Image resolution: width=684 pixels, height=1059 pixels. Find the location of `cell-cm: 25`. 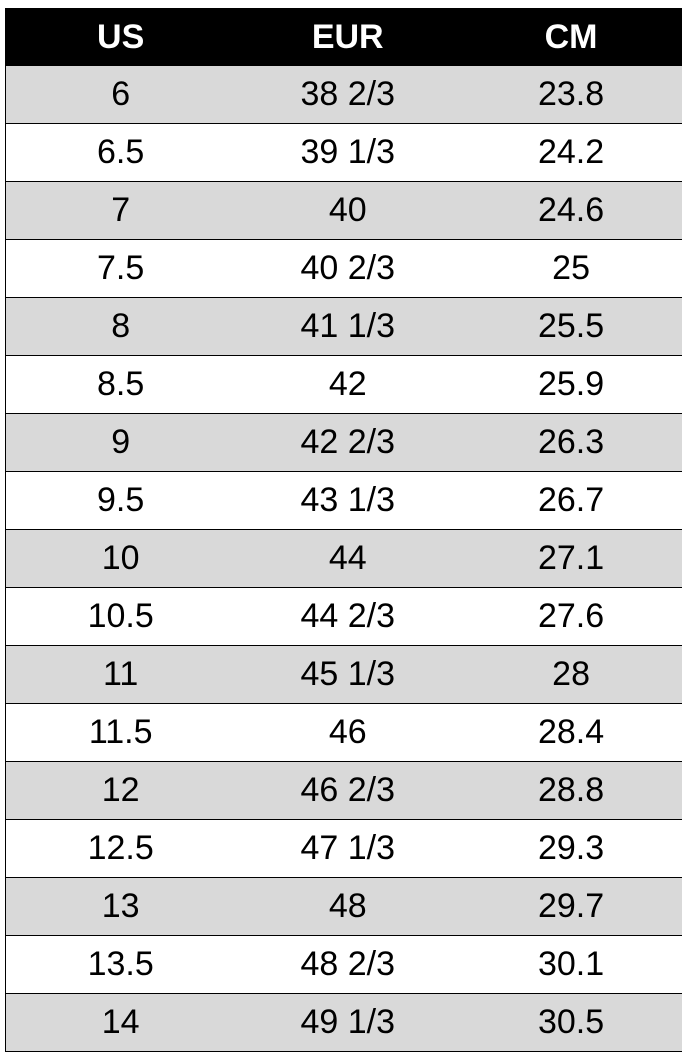

cell-cm: 25 is located at coordinates (571, 268).